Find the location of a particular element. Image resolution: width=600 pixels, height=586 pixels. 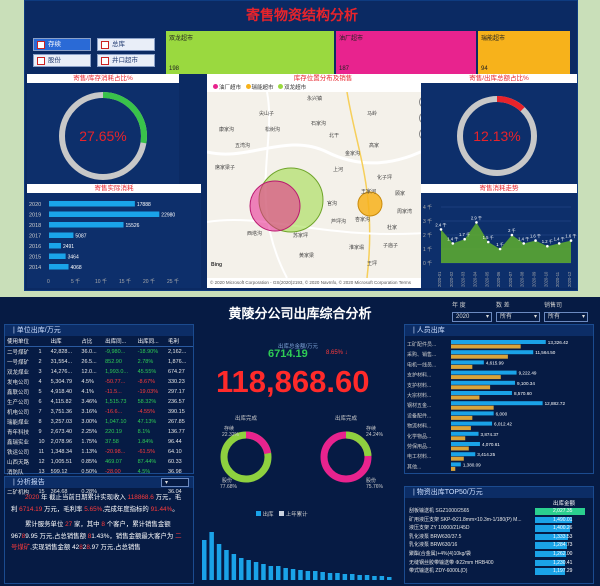

treemap-cell-shuanglong: 双龙超市 198 is located at coordinates (250, 52).